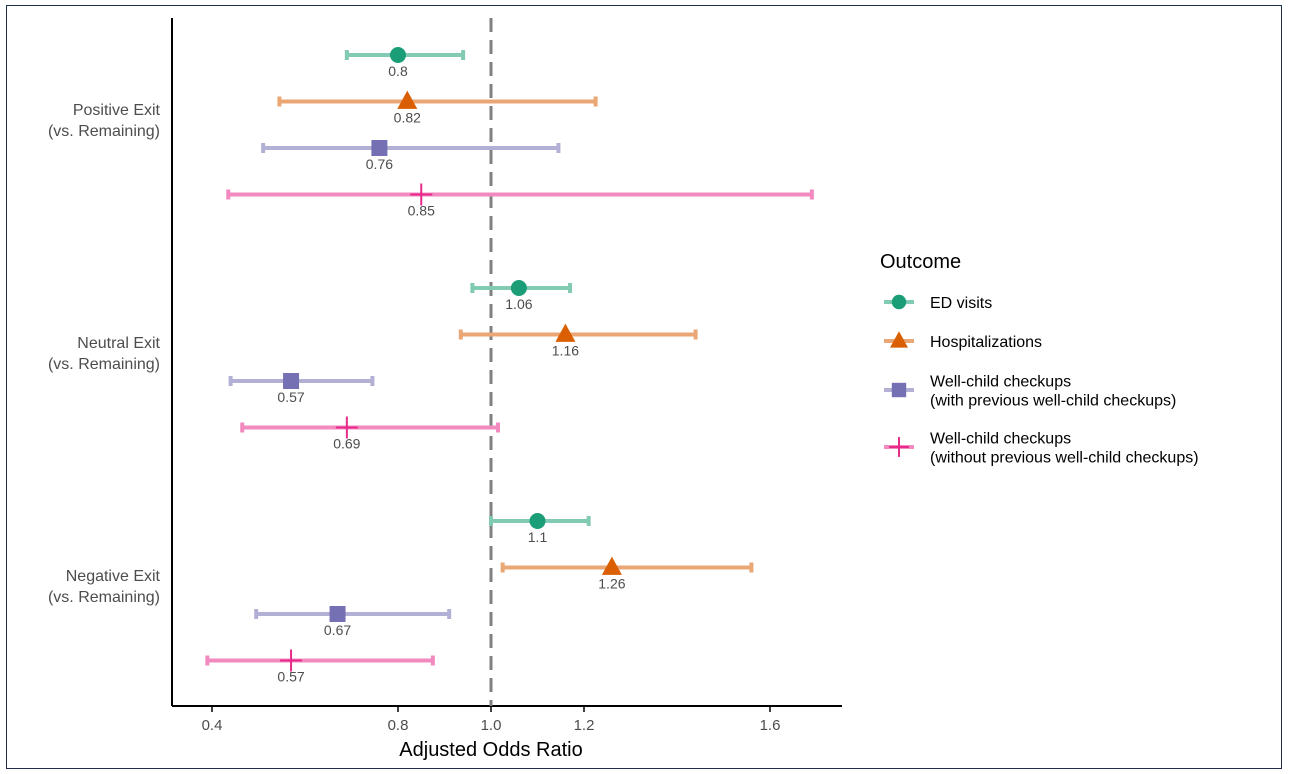  I want to click on estimate-row: 0.69, so click(370, 434).